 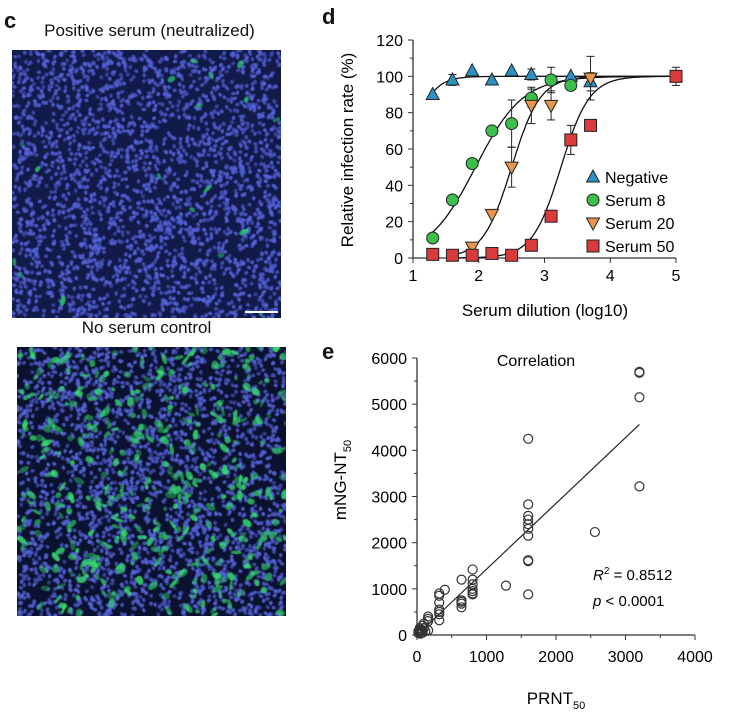 What do you see at coordinates (329, 16) in the screenshot?
I see `panel-d-label: d` at bounding box center [329, 16].